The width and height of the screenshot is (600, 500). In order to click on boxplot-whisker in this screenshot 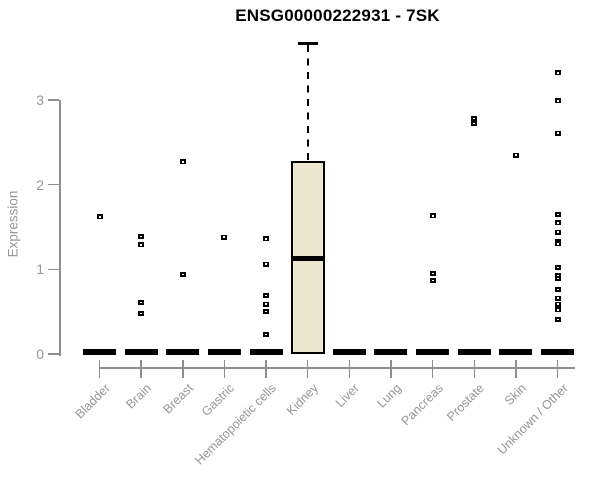, I will do `click(307, 103)`.